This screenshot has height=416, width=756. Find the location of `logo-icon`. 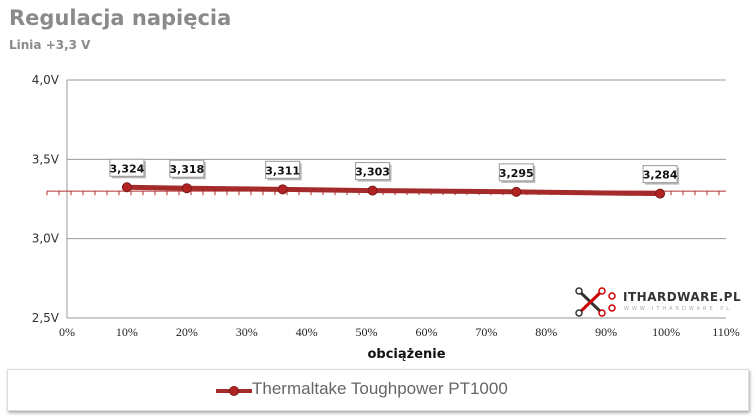

logo-icon is located at coordinates (595, 302).